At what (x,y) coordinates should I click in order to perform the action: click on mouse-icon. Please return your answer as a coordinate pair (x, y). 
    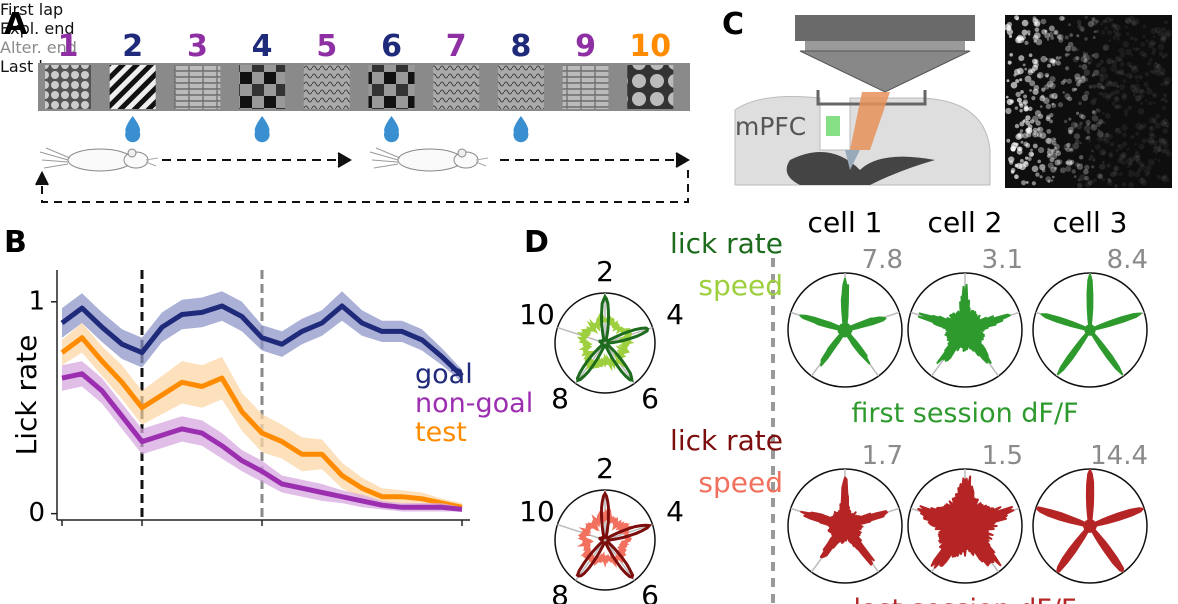
    Looking at the image, I should click on (99, 159).